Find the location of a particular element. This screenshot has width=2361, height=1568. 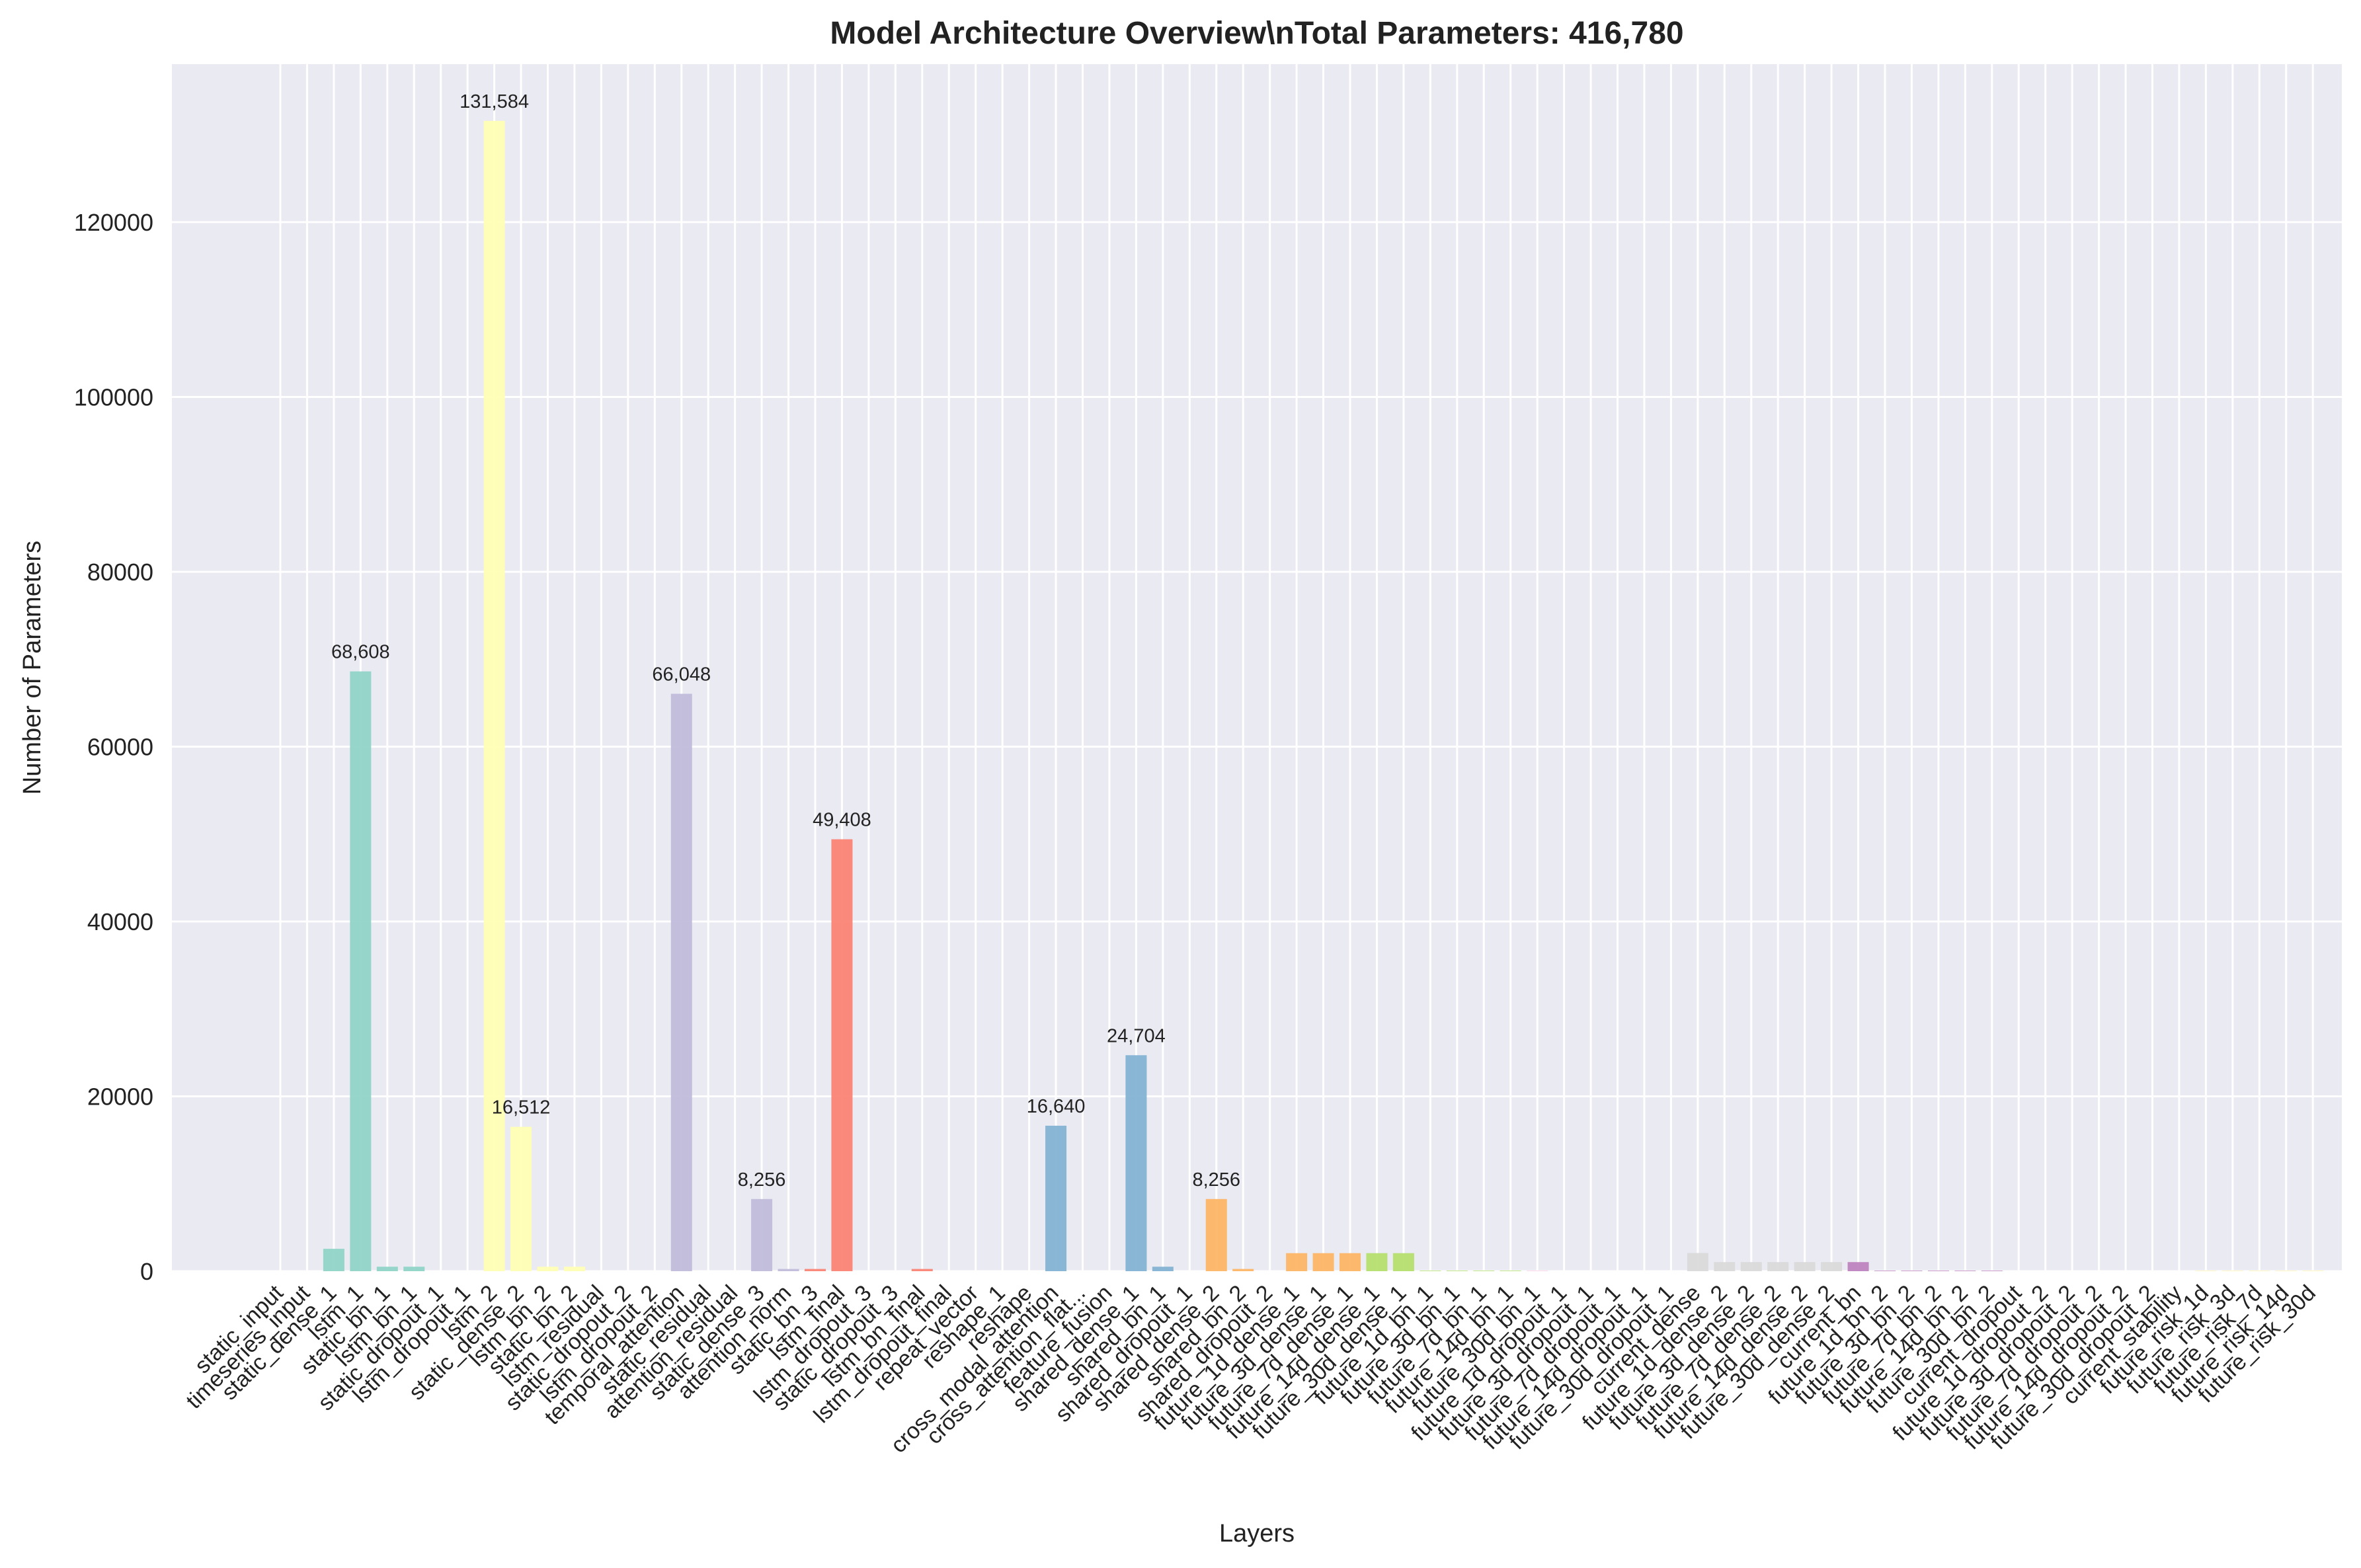

y-axis-label: Number of Parameters is located at coordinates (32, 668).